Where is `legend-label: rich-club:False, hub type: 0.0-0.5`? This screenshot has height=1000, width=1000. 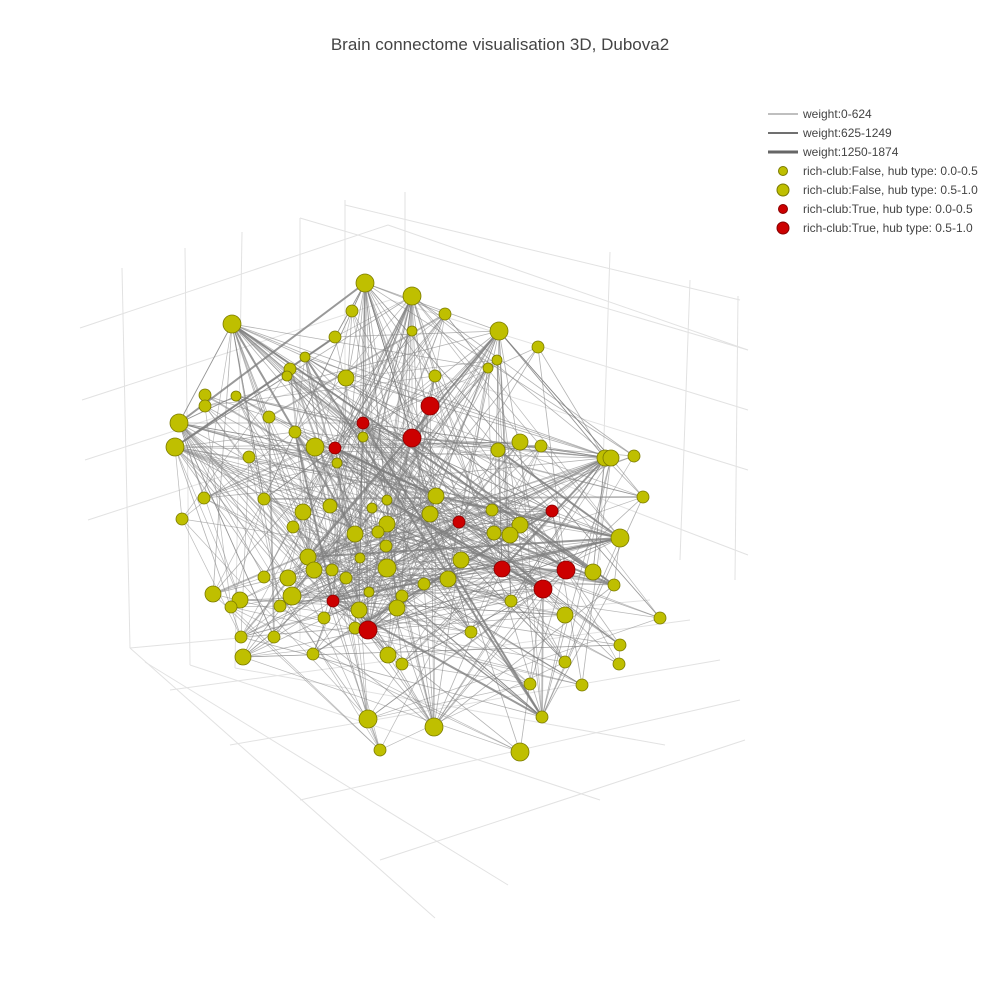 legend-label: rich-club:False, hub type: 0.0-0.5 is located at coordinates (890, 171).